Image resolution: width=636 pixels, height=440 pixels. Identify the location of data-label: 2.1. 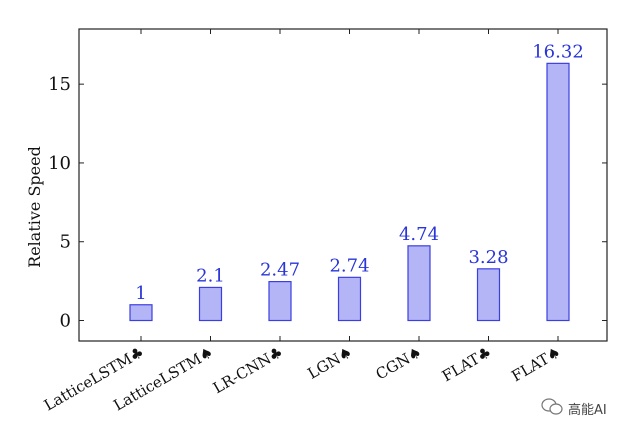
(210, 275).